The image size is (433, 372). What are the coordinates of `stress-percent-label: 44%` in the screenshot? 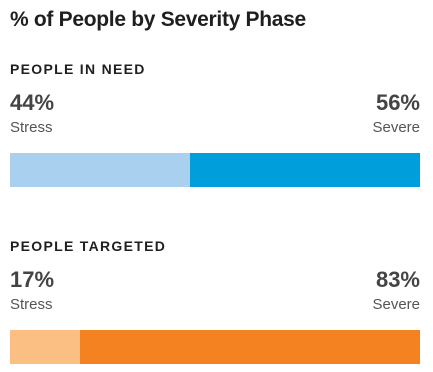 It's located at (32, 102).